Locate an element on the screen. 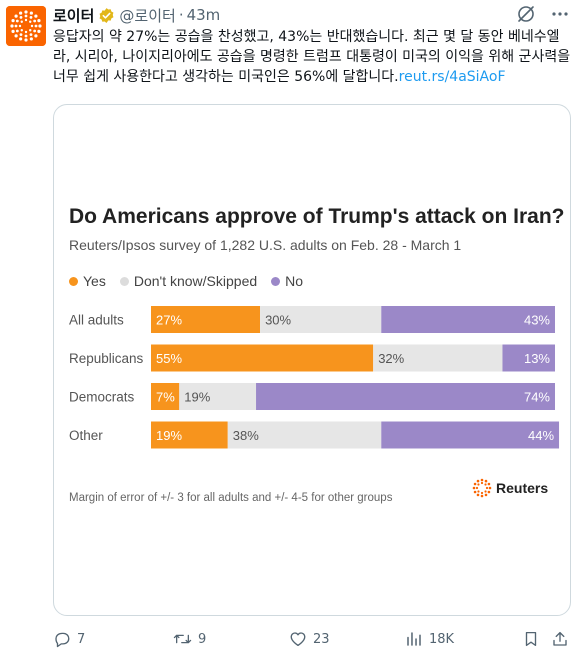  bar-value-label: 43% is located at coordinates (537, 320).